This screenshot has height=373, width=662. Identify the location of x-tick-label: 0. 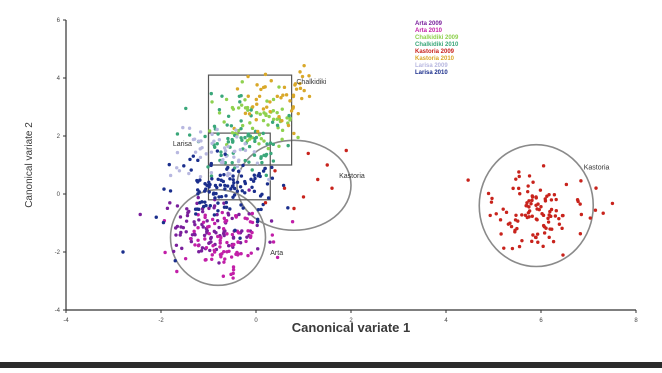
(256, 321).